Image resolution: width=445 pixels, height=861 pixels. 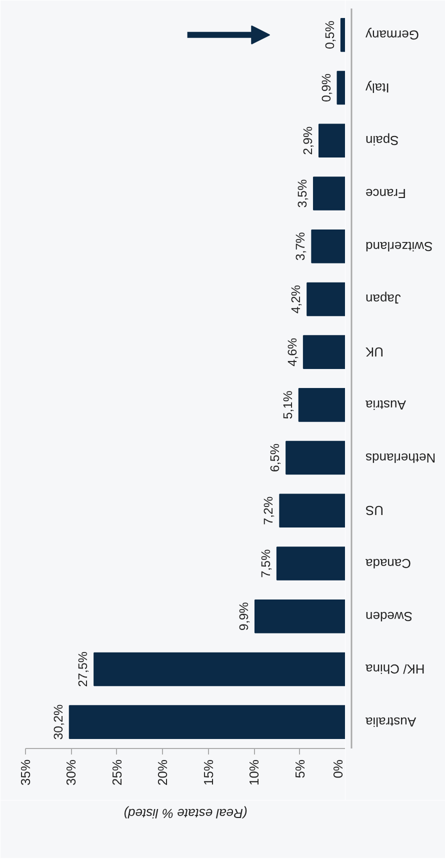 I want to click on data-label: 7,5%, so click(x=265, y=563).